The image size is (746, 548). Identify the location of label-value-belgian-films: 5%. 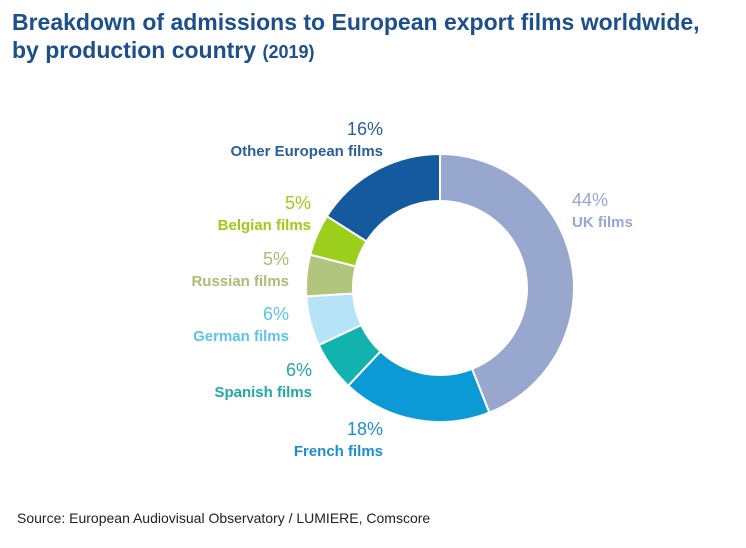
(298, 203).